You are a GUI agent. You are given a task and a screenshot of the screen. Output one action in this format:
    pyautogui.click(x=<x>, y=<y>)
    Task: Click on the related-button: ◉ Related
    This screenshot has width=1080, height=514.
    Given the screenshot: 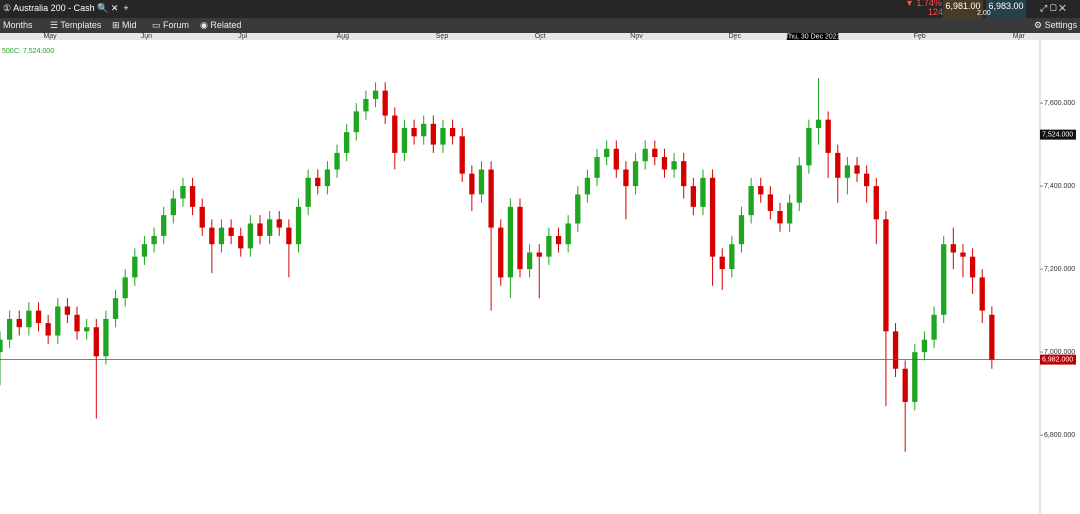 What is the action you would take?
    pyautogui.click(x=221, y=25)
    